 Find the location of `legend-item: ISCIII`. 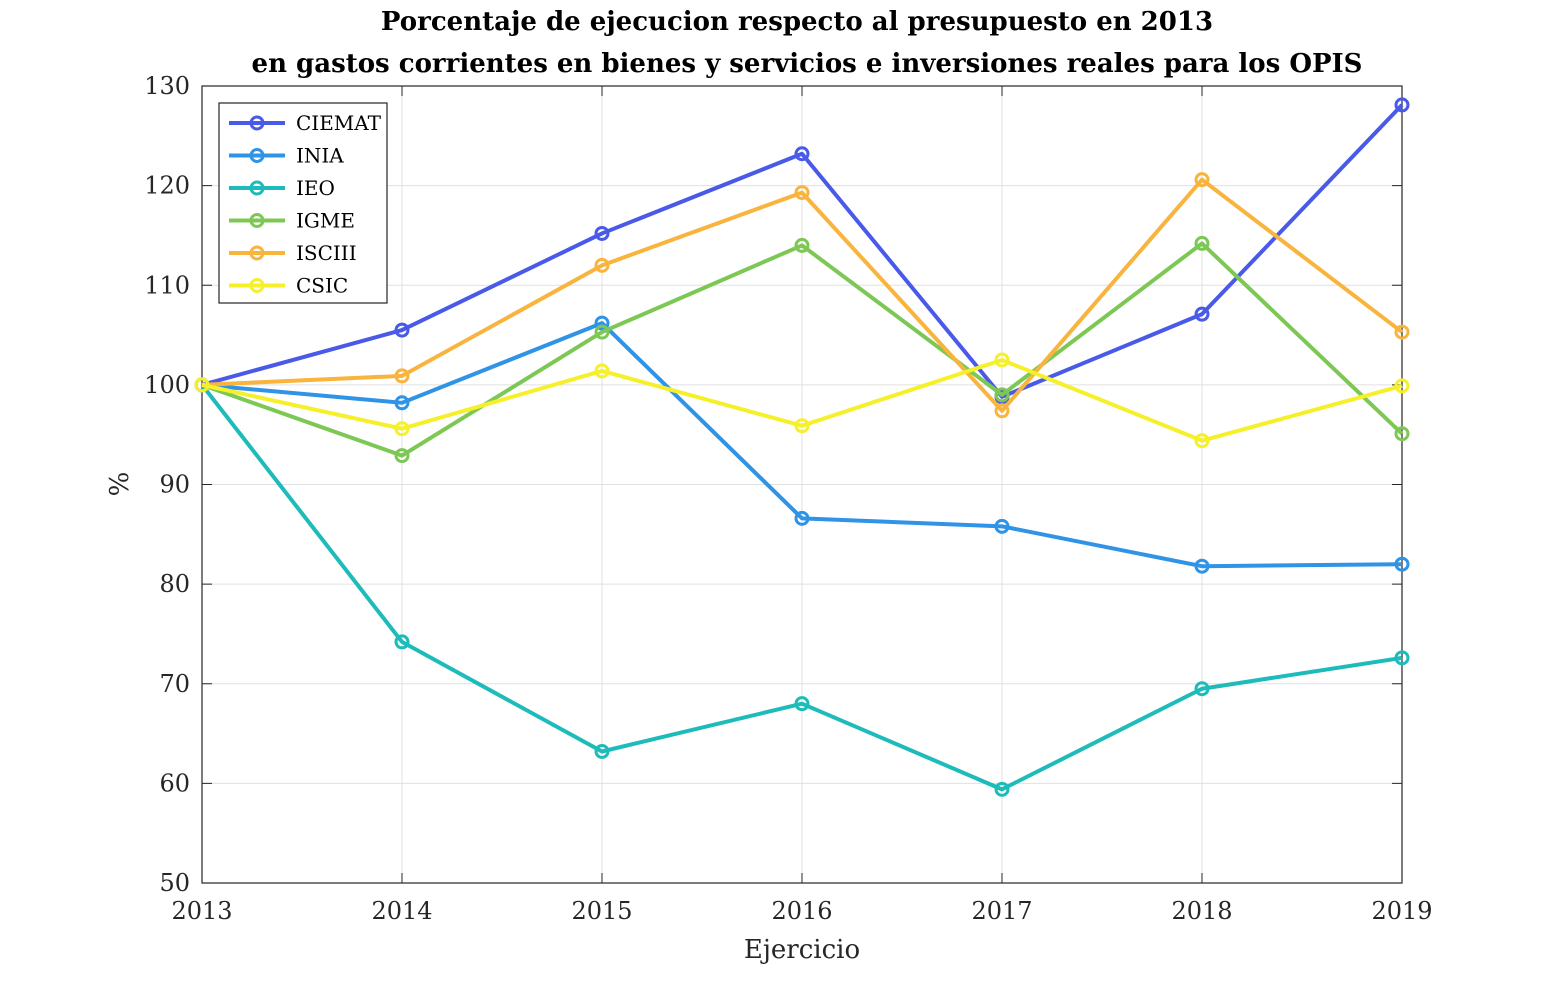

legend-item: ISCIII is located at coordinates (293, 253).